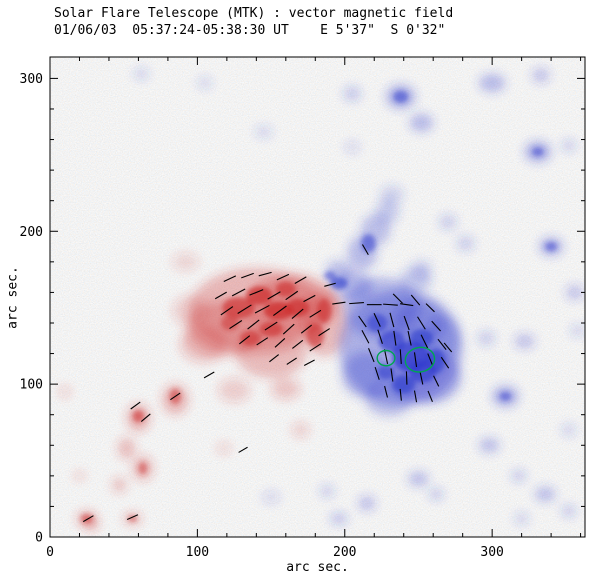 The width and height of the screenshot is (612, 585). Describe the element at coordinates (406, 359) in the screenshot. I see `flare-contours` at that location.